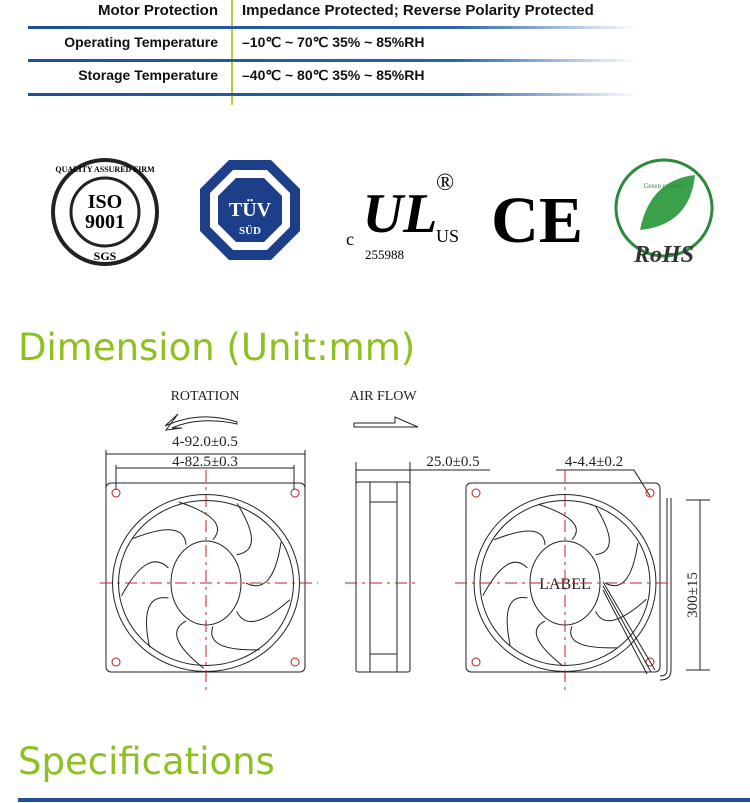 The width and height of the screenshot is (750, 803). I want to click on svg-text: 255988, so click(384, 254).